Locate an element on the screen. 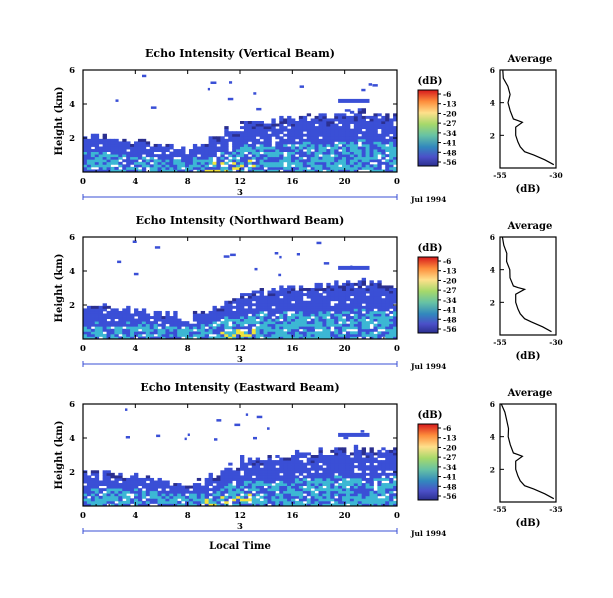 The width and height of the screenshot is (613, 598). profile-x-label: (dB) is located at coordinates (528, 356).